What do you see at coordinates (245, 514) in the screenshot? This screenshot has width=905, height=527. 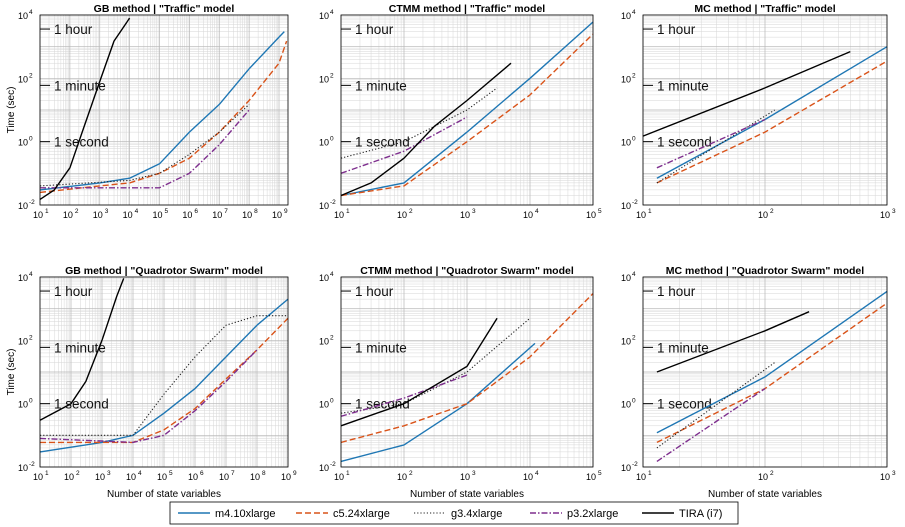 I see `legend-label: m4.10xlarge` at bounding box center [245, 514].